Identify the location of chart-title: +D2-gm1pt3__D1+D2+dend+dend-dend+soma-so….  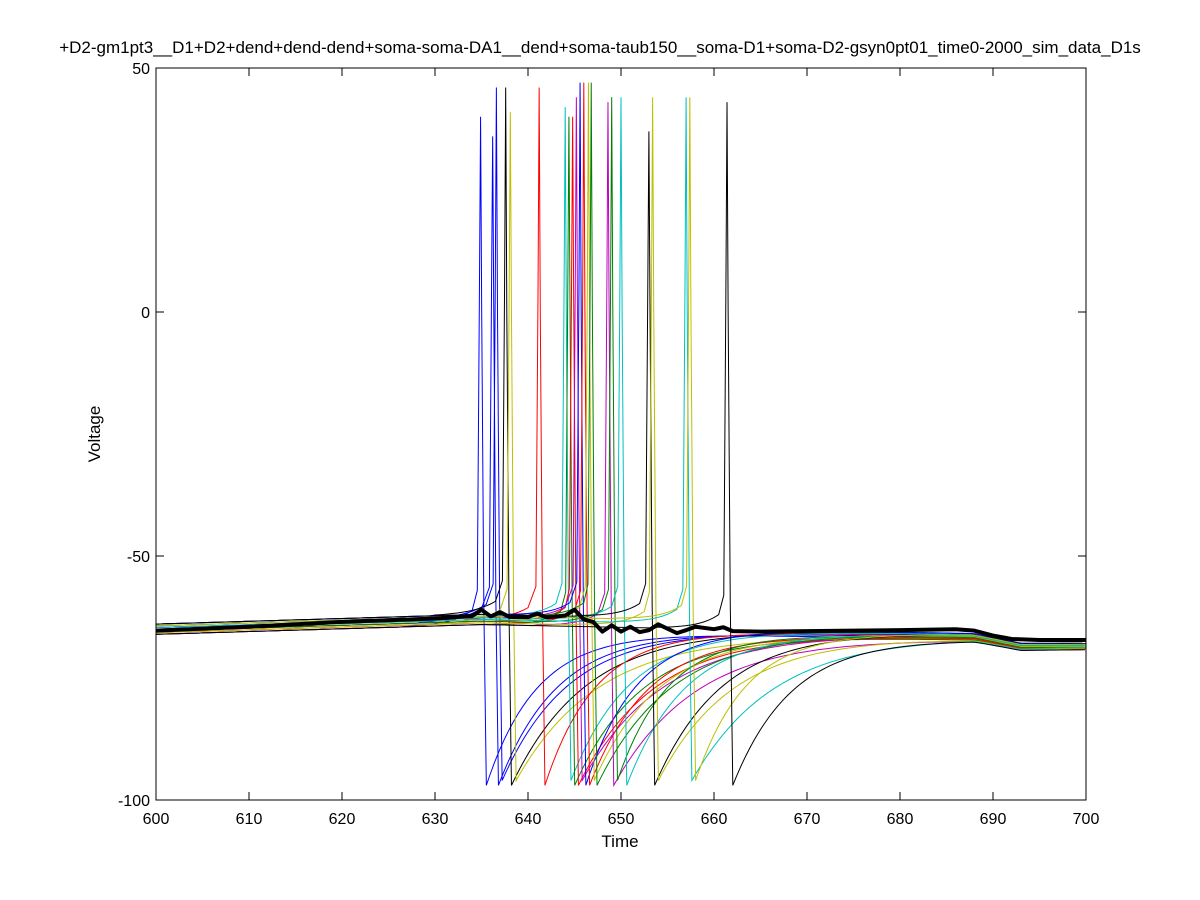
(600, 47).